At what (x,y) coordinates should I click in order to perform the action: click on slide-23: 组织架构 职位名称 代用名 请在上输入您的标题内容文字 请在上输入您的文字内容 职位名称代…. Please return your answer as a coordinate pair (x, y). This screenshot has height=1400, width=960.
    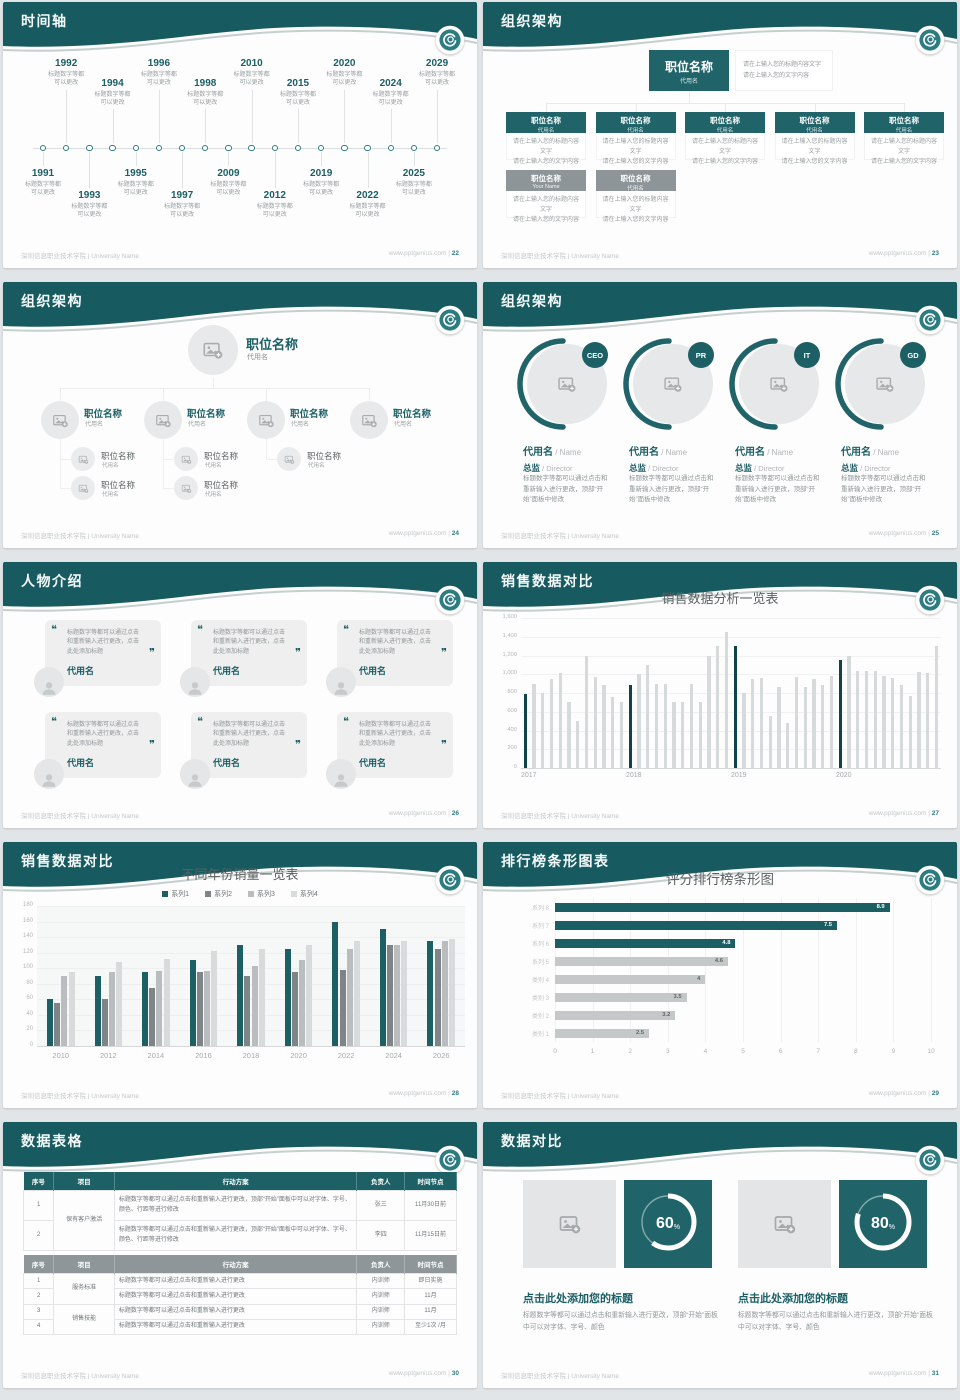
    Looking at the image, I should click on (720, 135).